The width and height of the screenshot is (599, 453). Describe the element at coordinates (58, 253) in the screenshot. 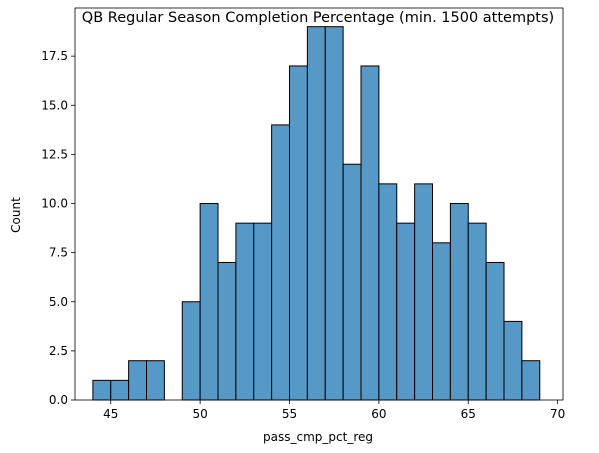

I see `y-tick-label: 7.5` at that location.